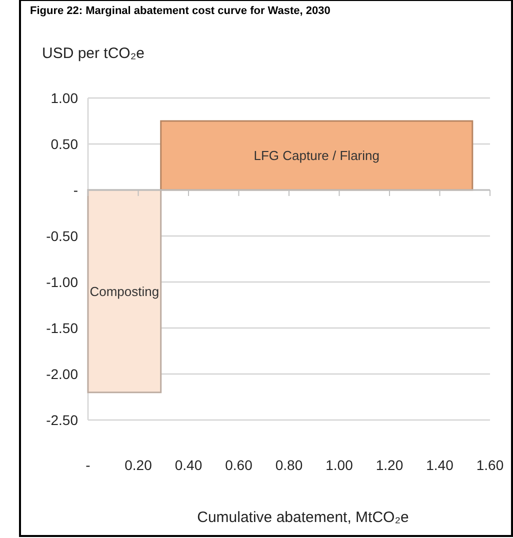 This screenshot has width=513, height=538. I want to click on x-axis-title: Cumulative abatement, MtCO₂e, so click(303, 517).